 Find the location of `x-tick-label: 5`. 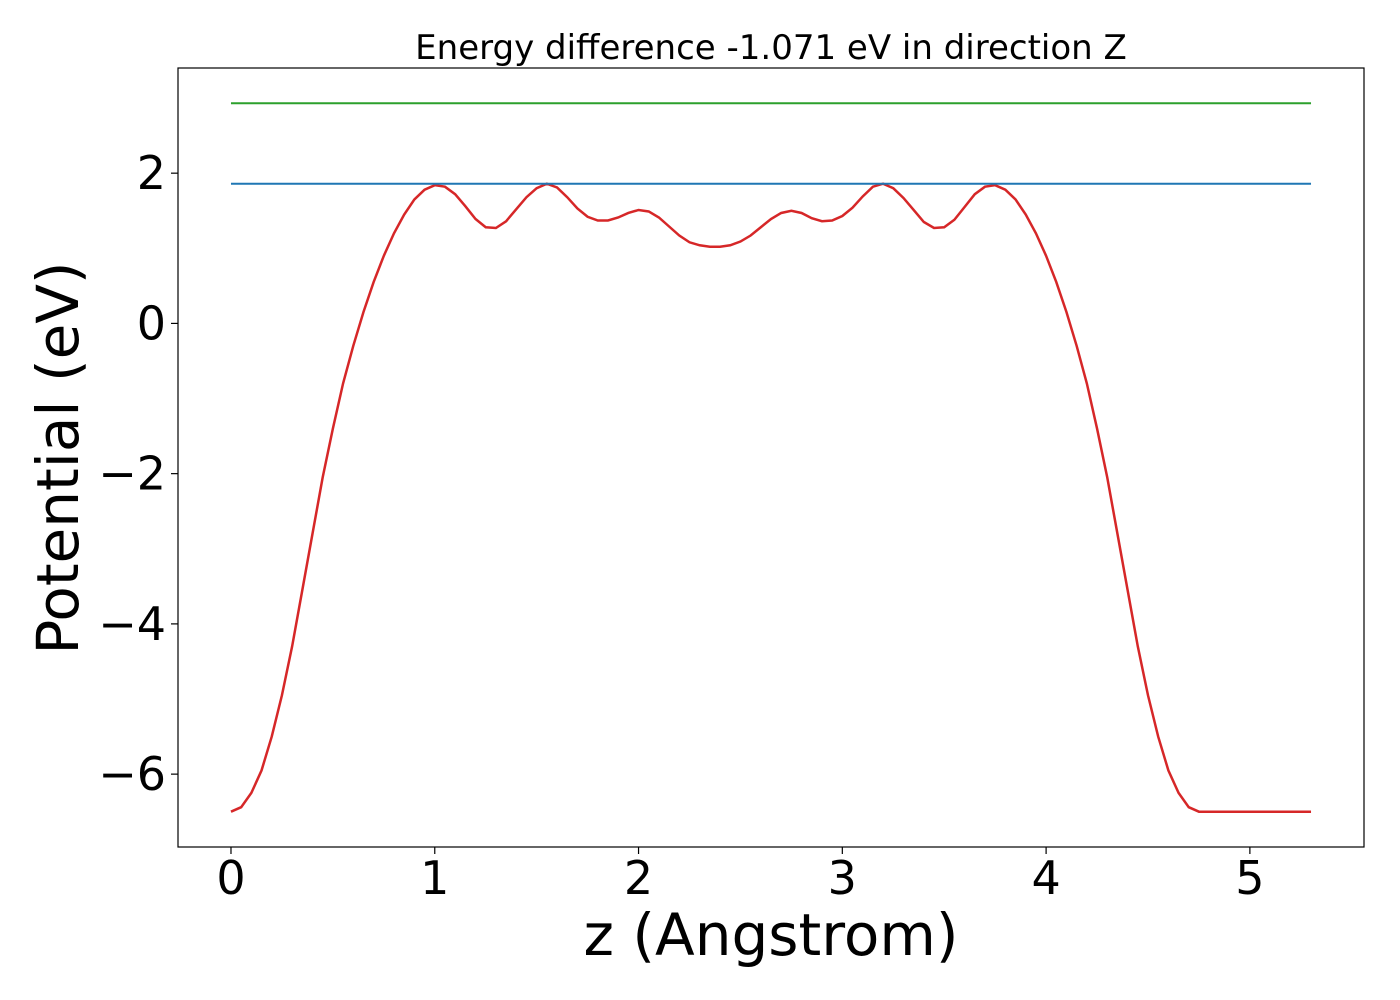

x-tick-label: 5 is located at coordinates (1249, 878).